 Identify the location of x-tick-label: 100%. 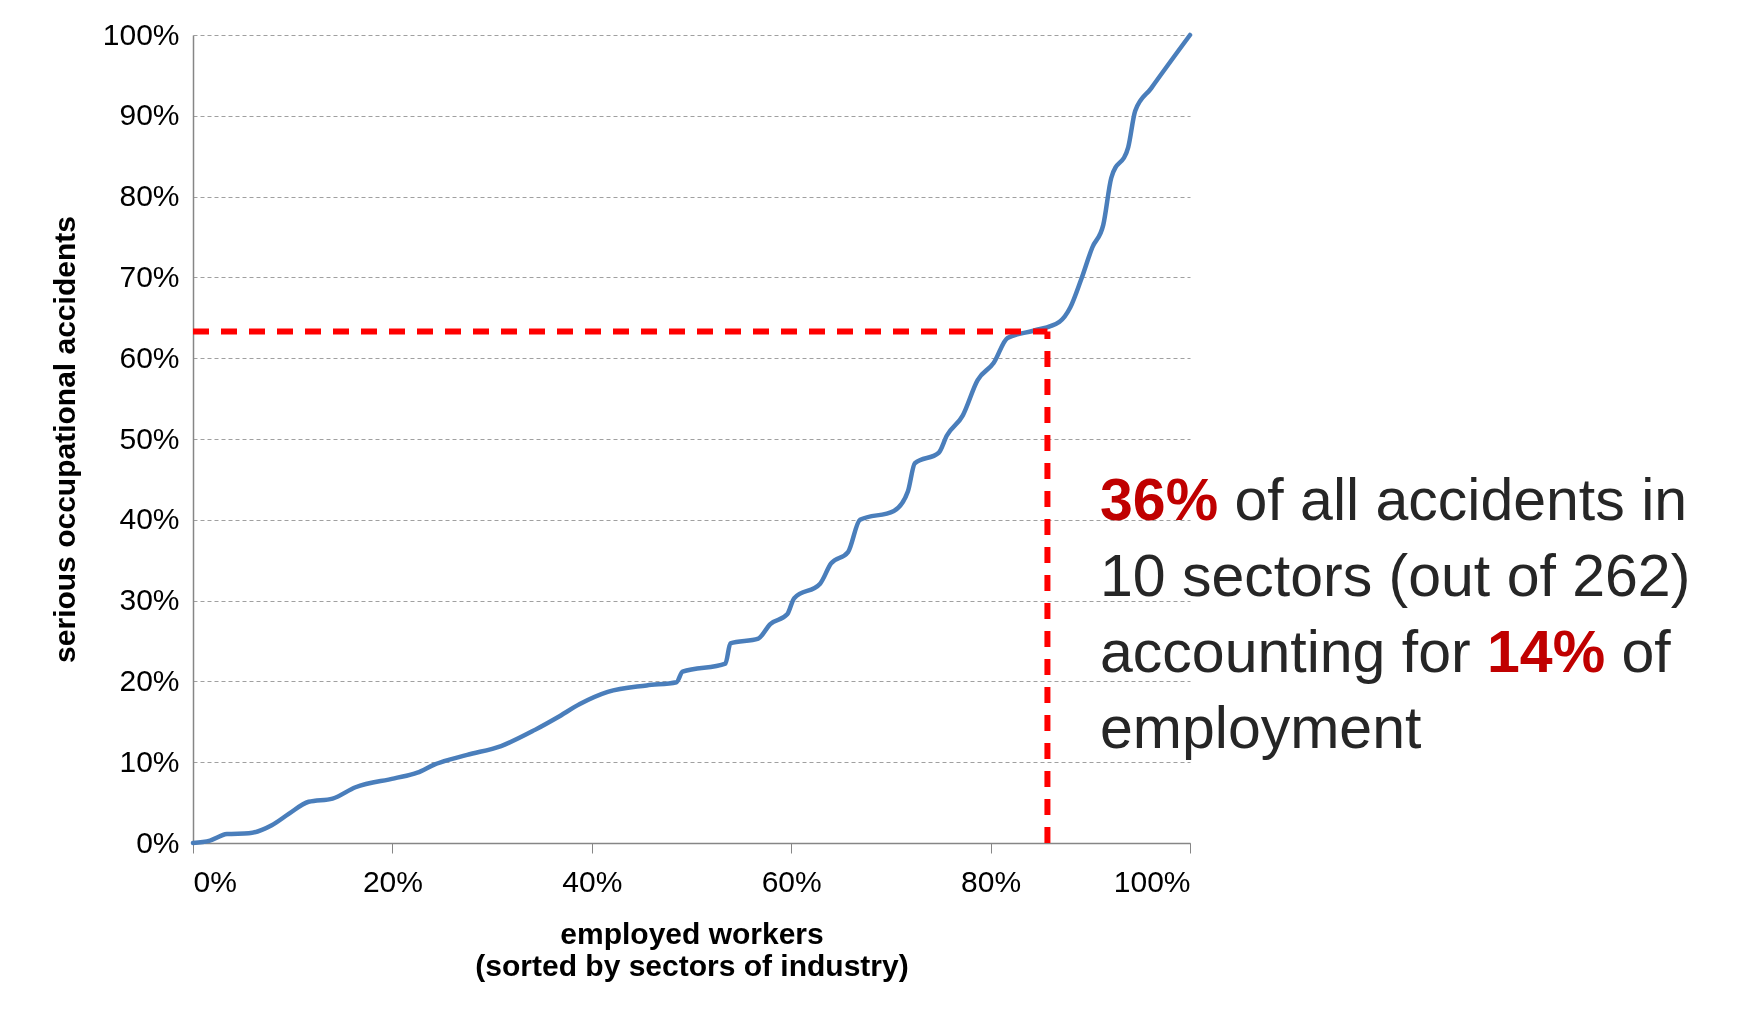
(1152, 881).